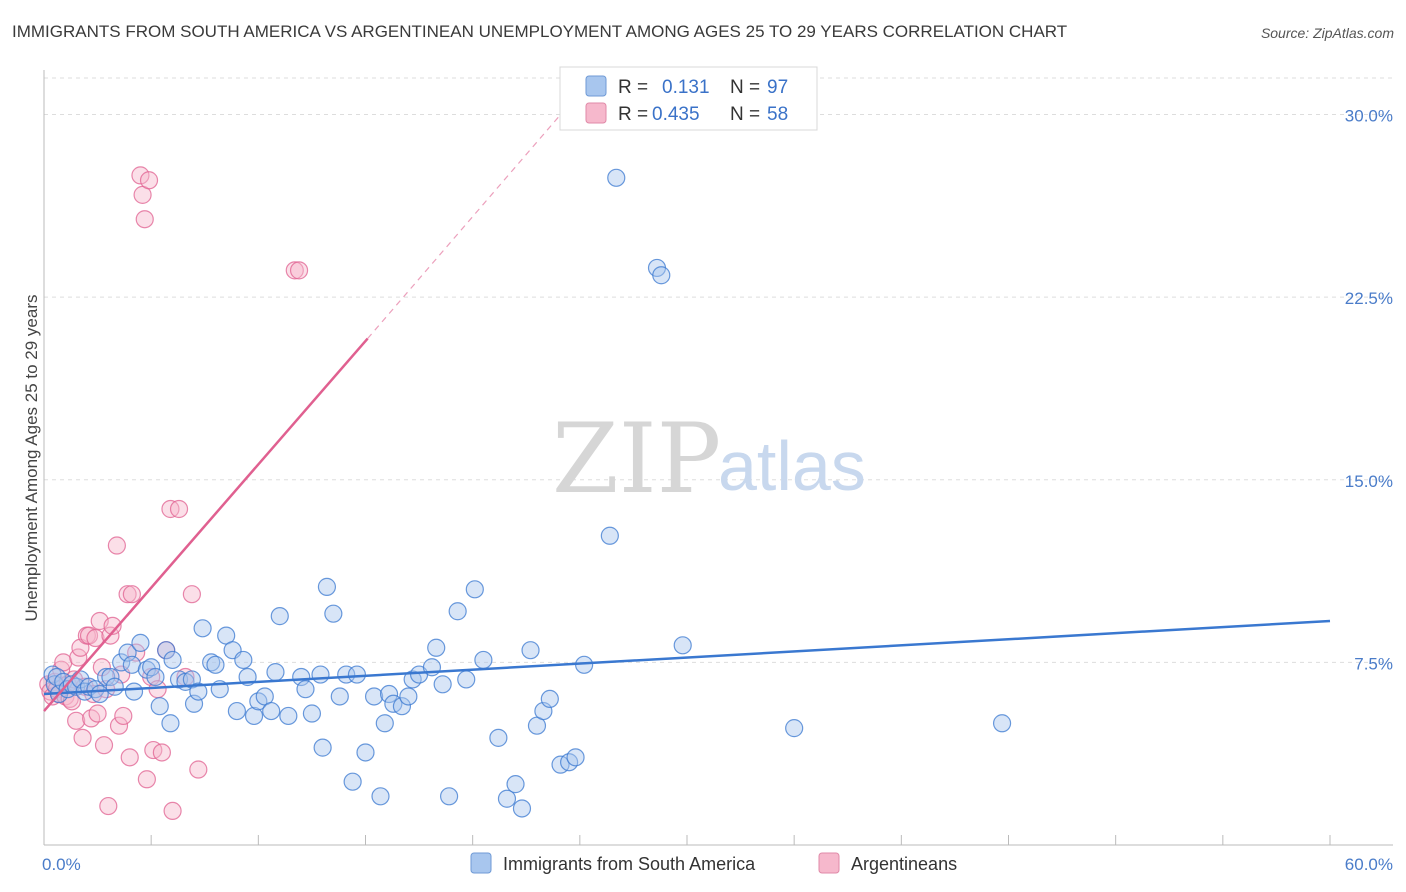  What do you see at coordinates (740, 840) in the screenshot?
I see `x-ticks` at bounding box center [740, 840].